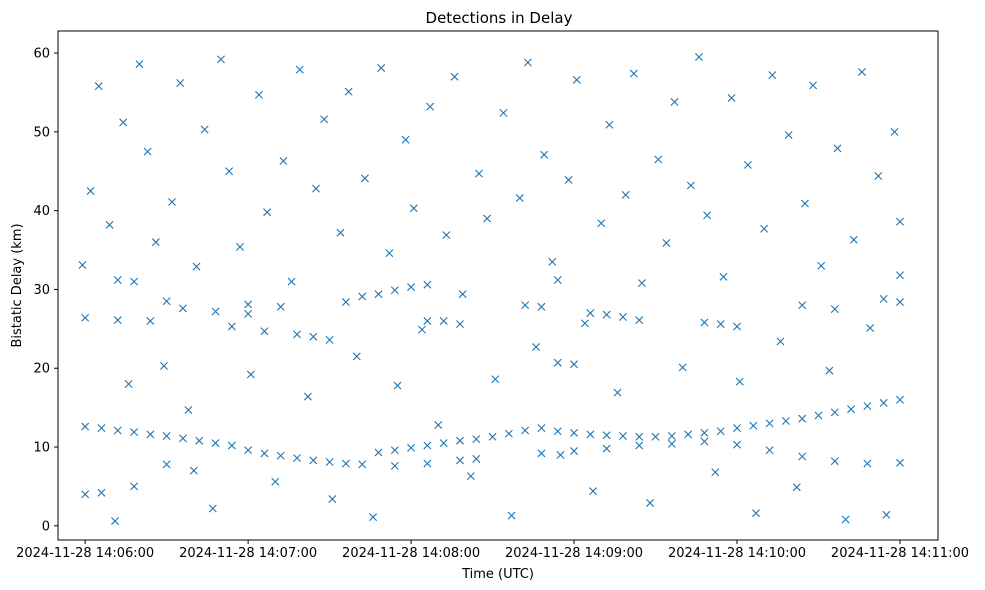 The width and height of the screenshot is (985, 590). What do you see at coordinates (45, 290) in the screenshot?
I see `y-axis-ticks: 0 10 20 30 40 50 60` at bounding box center [45, 290].